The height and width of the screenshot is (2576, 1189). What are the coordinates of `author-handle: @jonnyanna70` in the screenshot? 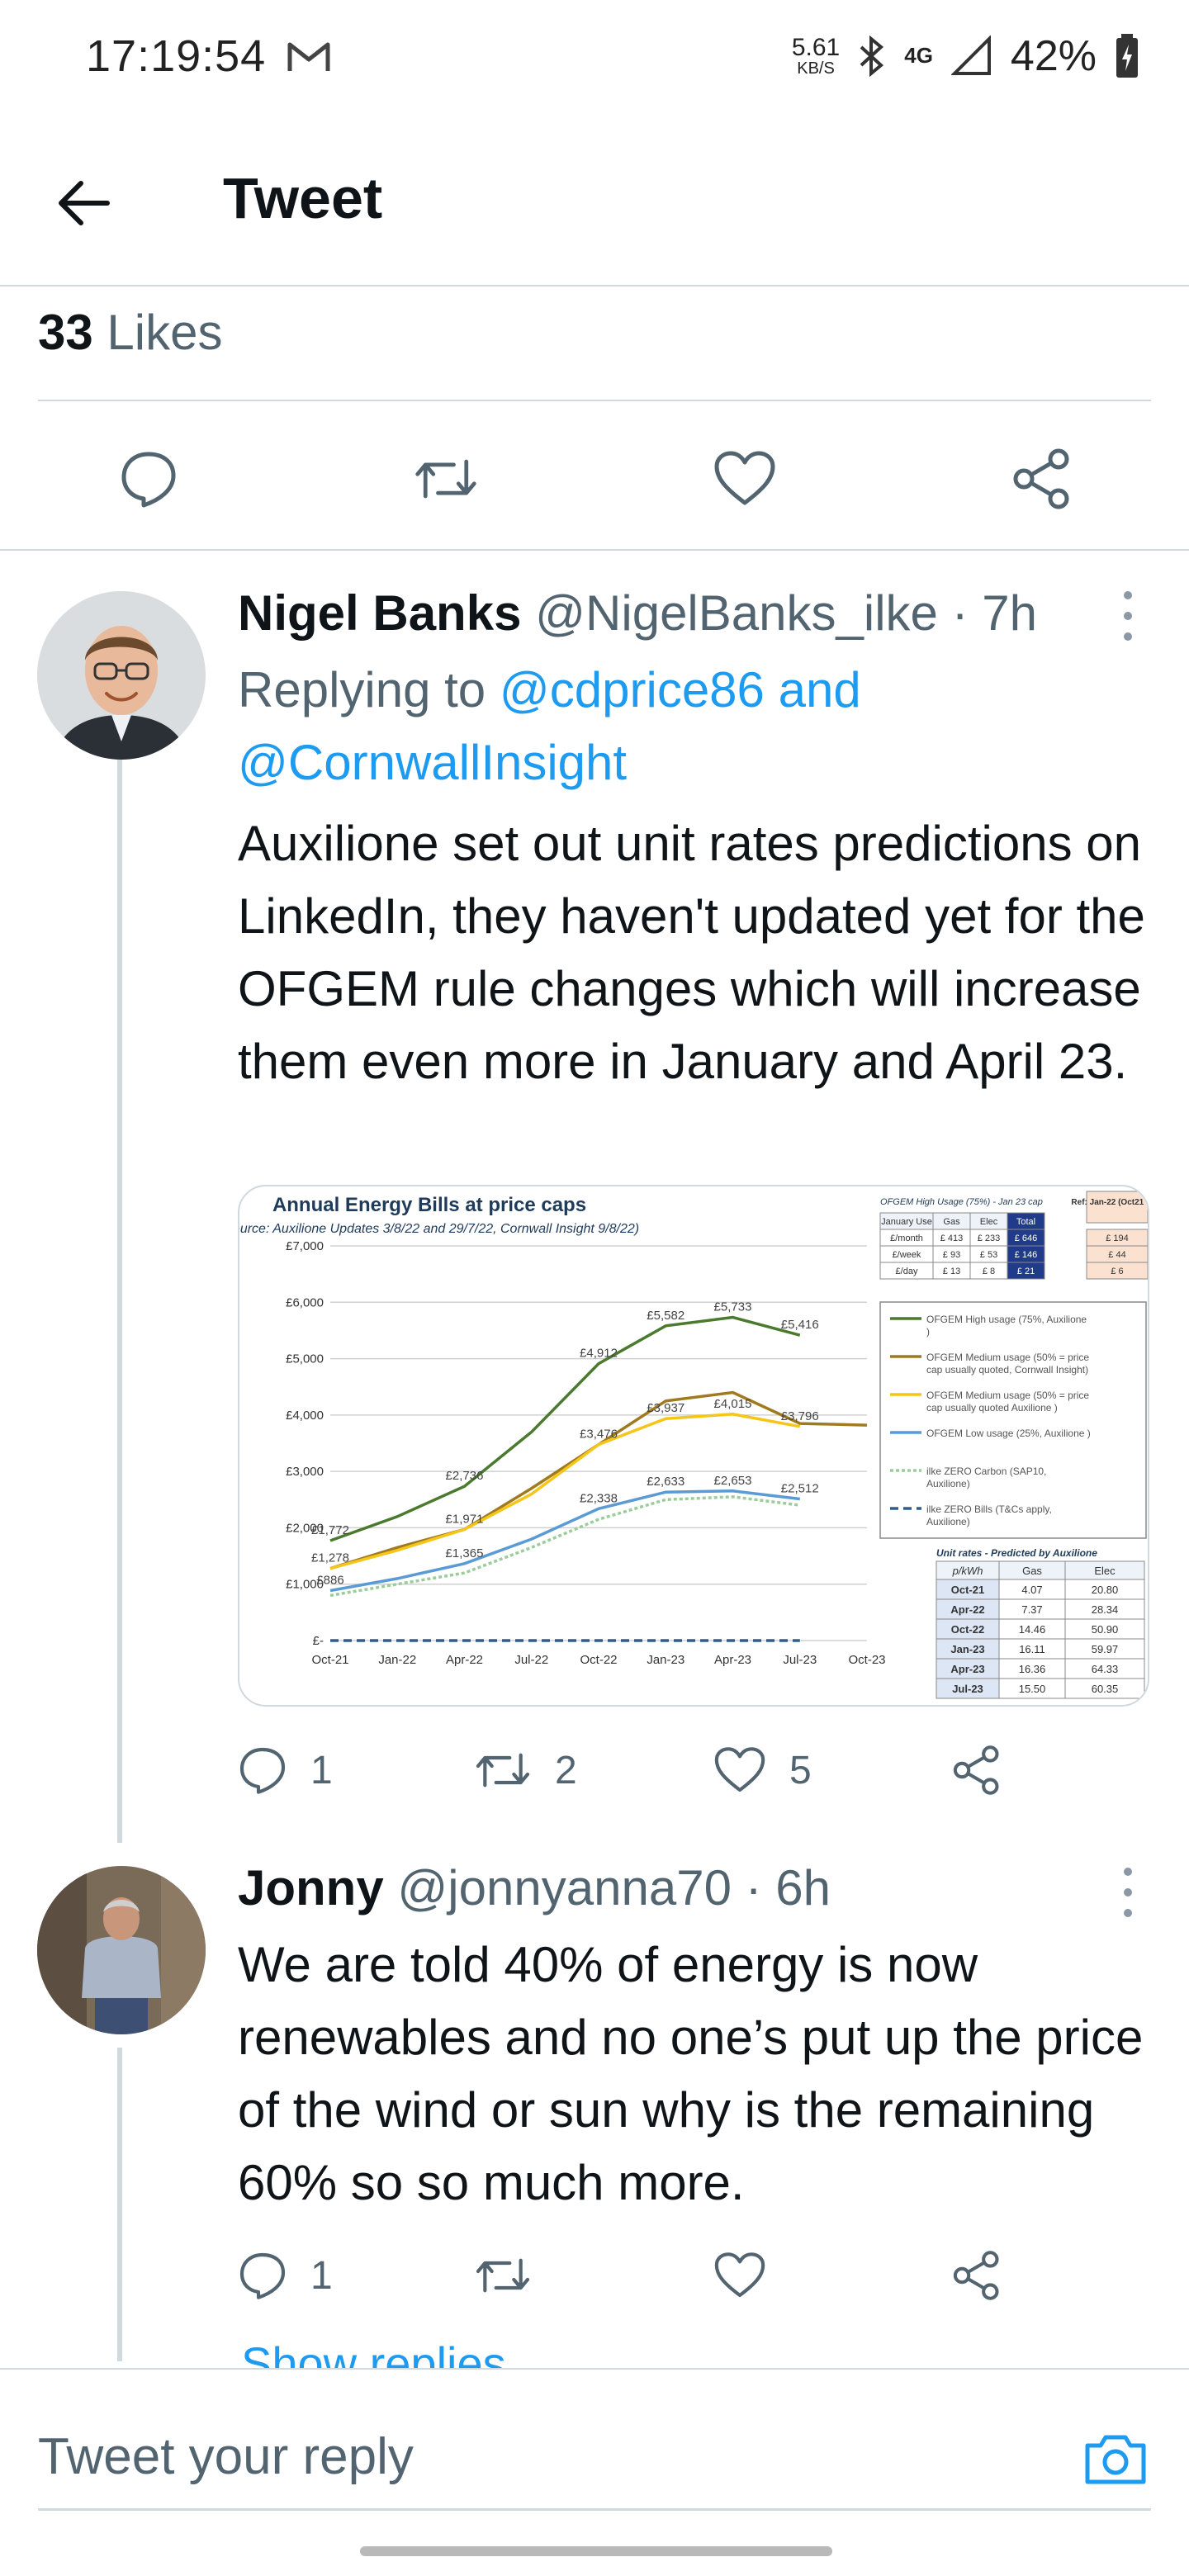 It's located at (564, 1887).